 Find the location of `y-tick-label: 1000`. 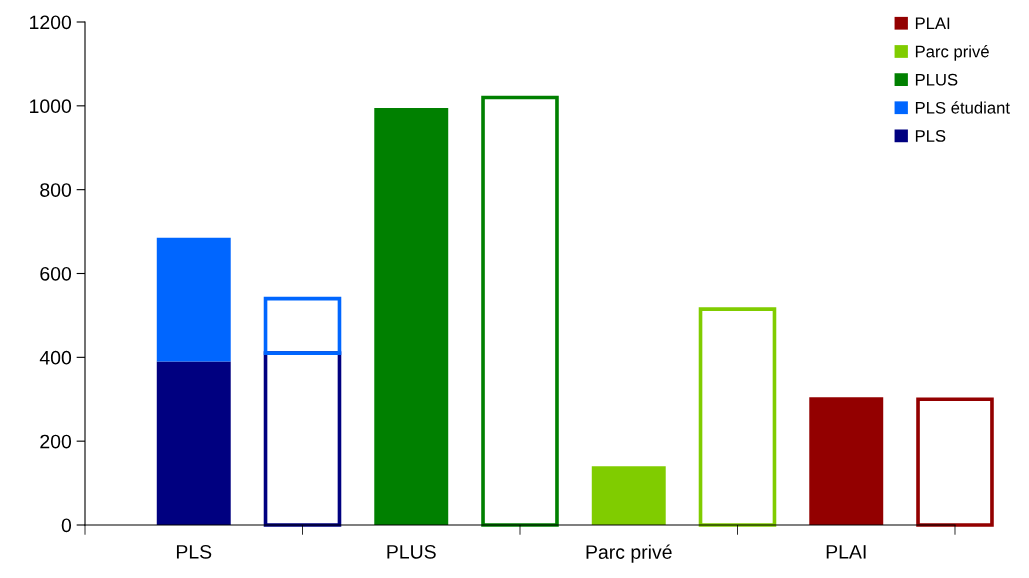

y-tick-label: 1000 is located at coordinates (51, 106).